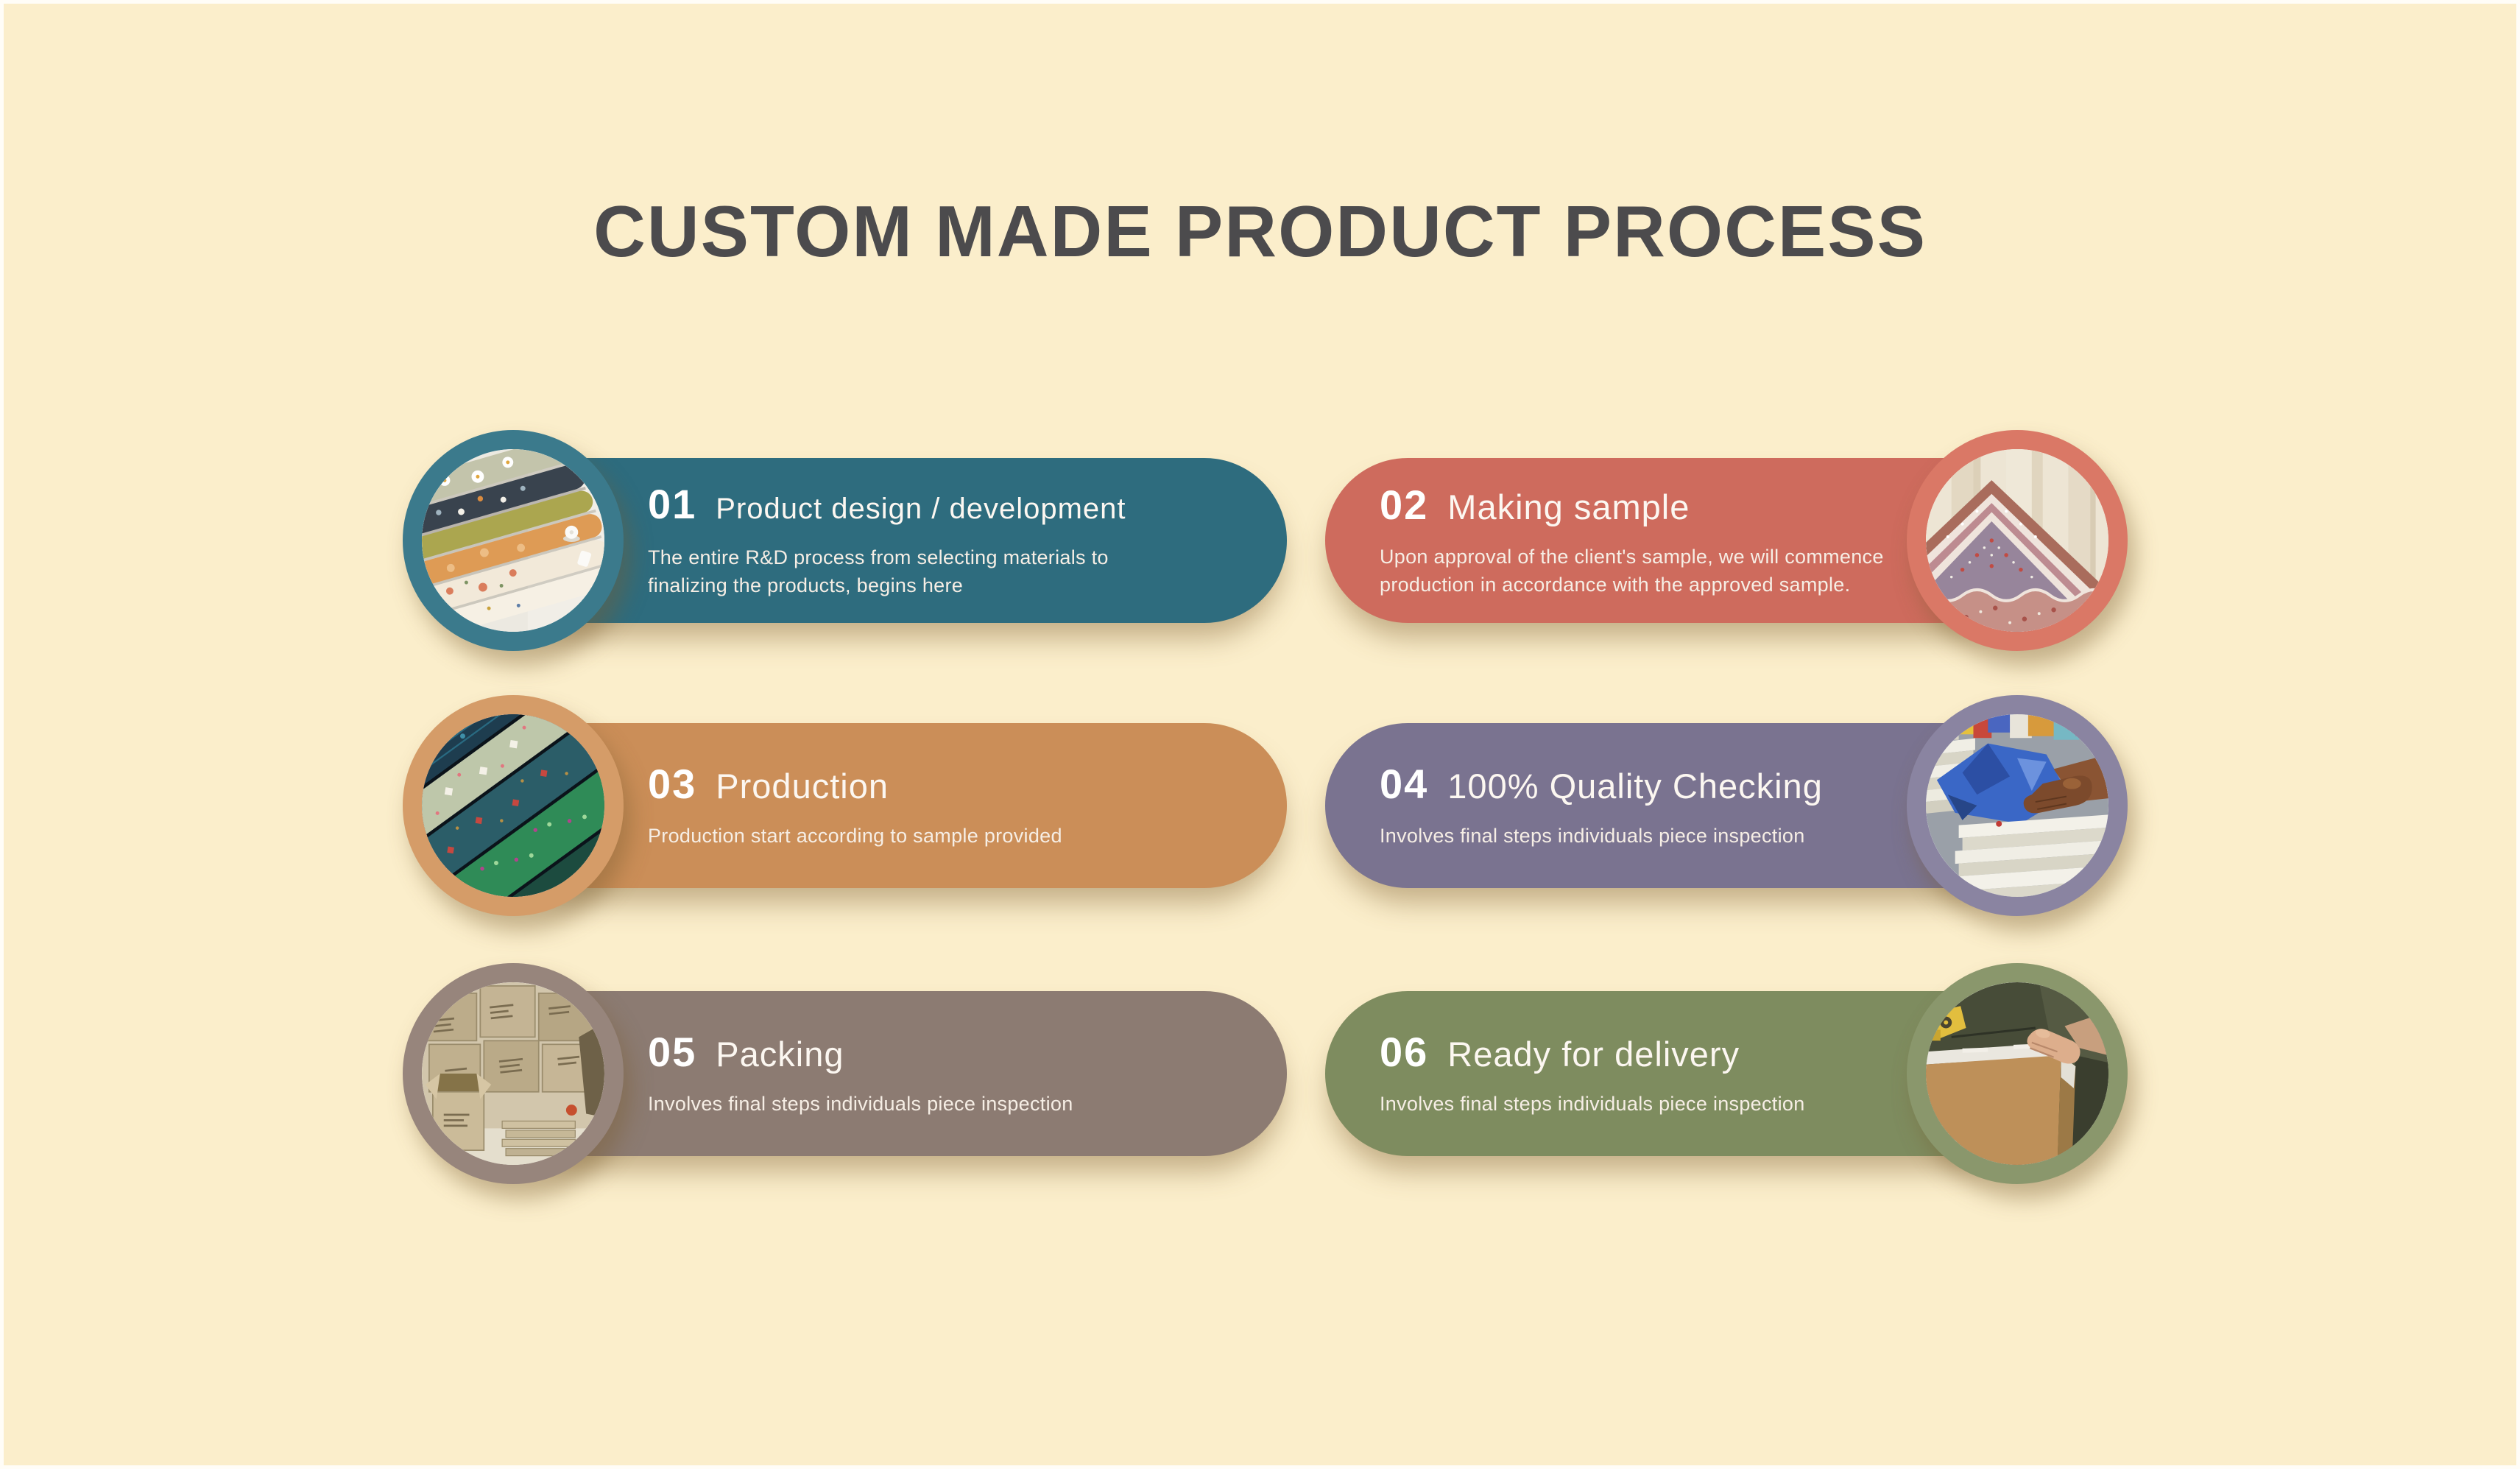  I want to click on box-taping-illustration, so click(2017, 1073).